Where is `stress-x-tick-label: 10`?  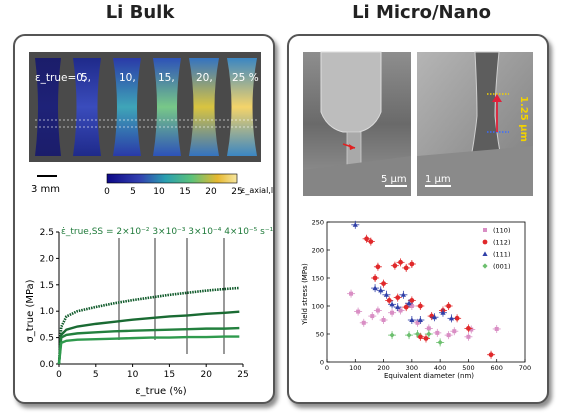 stress-x-tick-label: 10 is located at coordinates (133, 375).